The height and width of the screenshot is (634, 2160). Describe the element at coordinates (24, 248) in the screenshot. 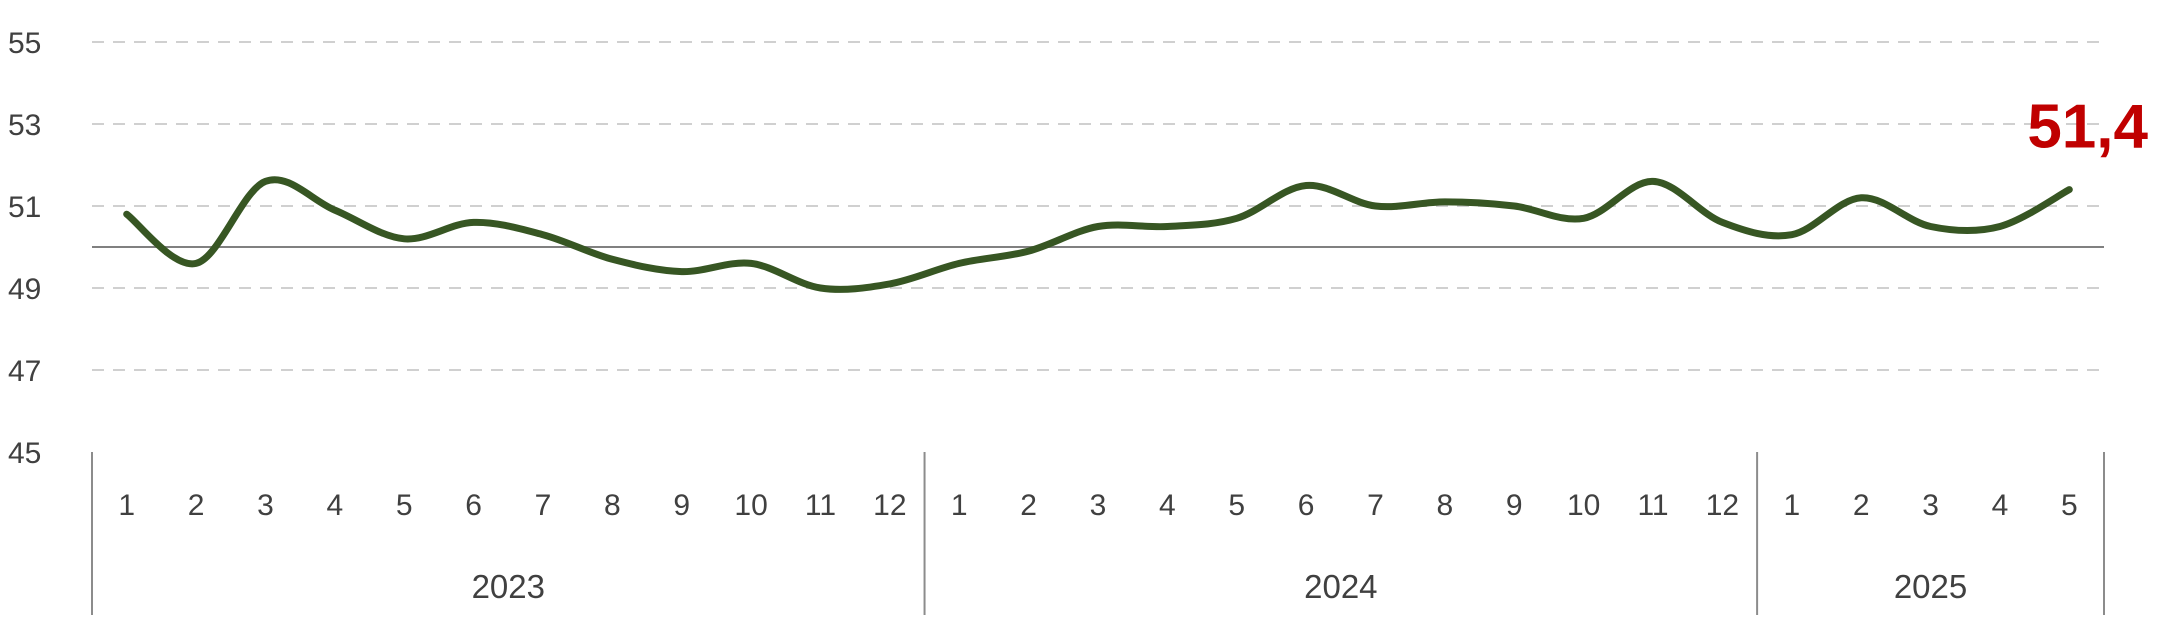

I see `y-axis-ticks: 55 53 51 49 47 45` at that location.